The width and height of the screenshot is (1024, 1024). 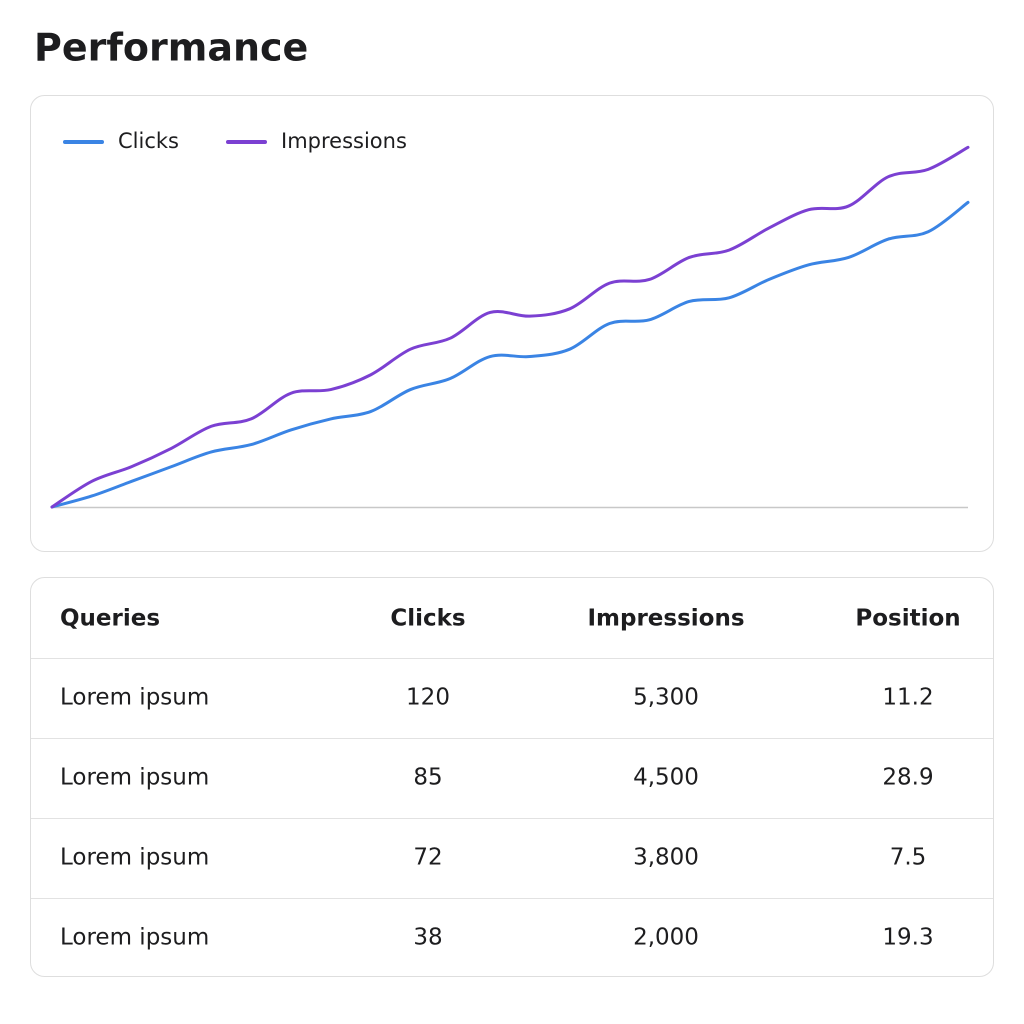 What do you see at coordinates (344, 141) in the screenshot?
I see `legend-label: Impressions` at bounding box center [344, 141].